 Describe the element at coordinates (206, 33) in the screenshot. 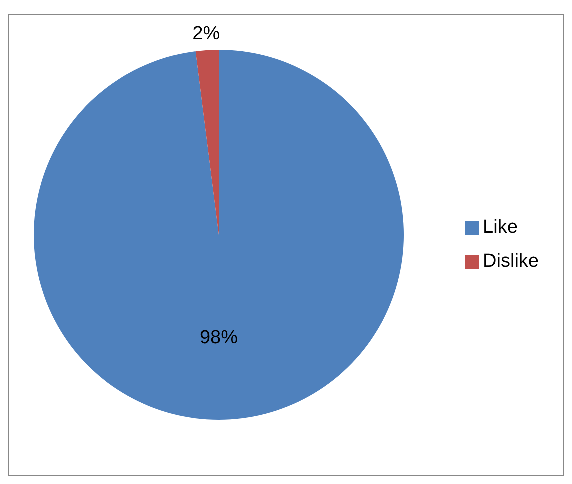

I see `data-label: 2%` at that location.